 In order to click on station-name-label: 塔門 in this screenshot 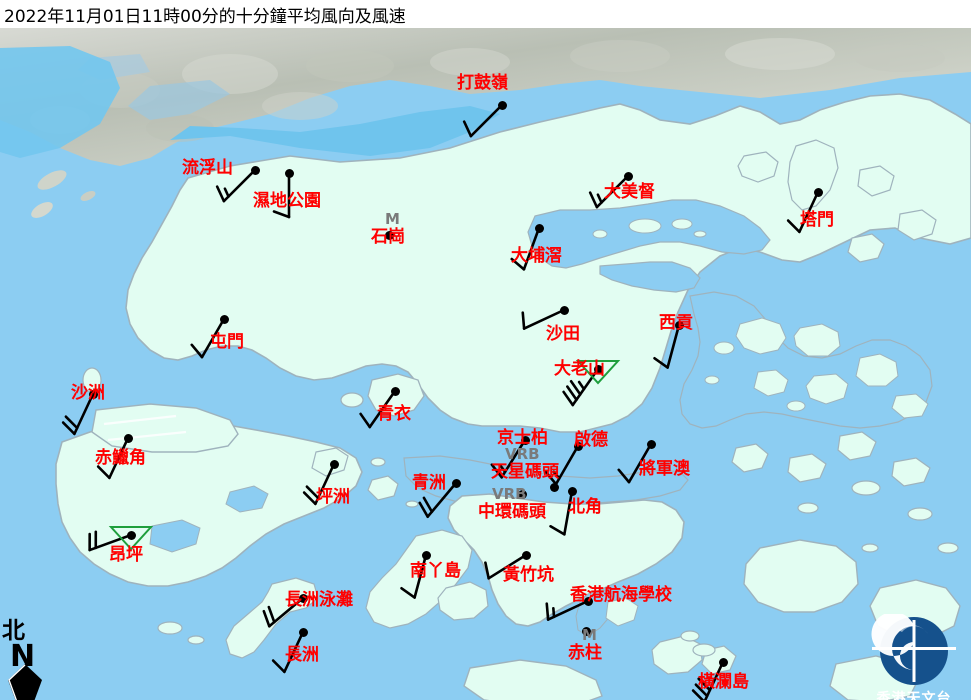, I will do `click(817, 220)`.